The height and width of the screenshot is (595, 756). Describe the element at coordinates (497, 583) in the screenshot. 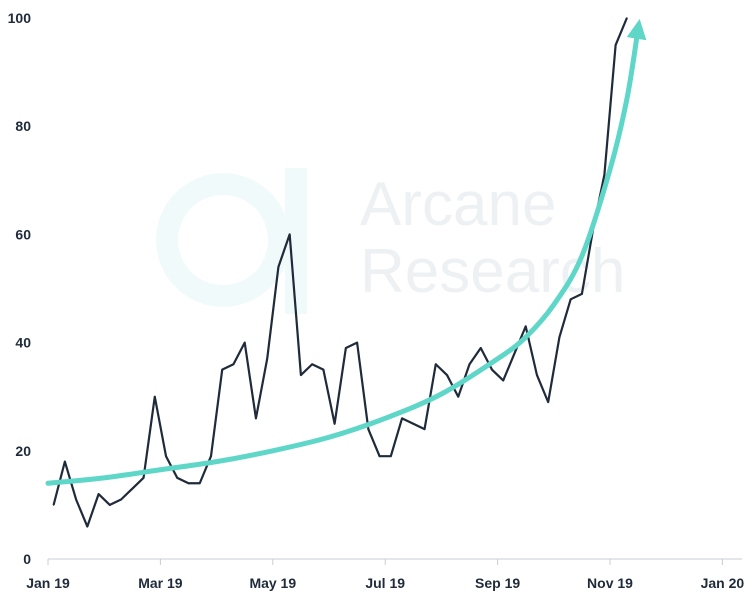

I see `x-tick-label: Sep 19` at that location.